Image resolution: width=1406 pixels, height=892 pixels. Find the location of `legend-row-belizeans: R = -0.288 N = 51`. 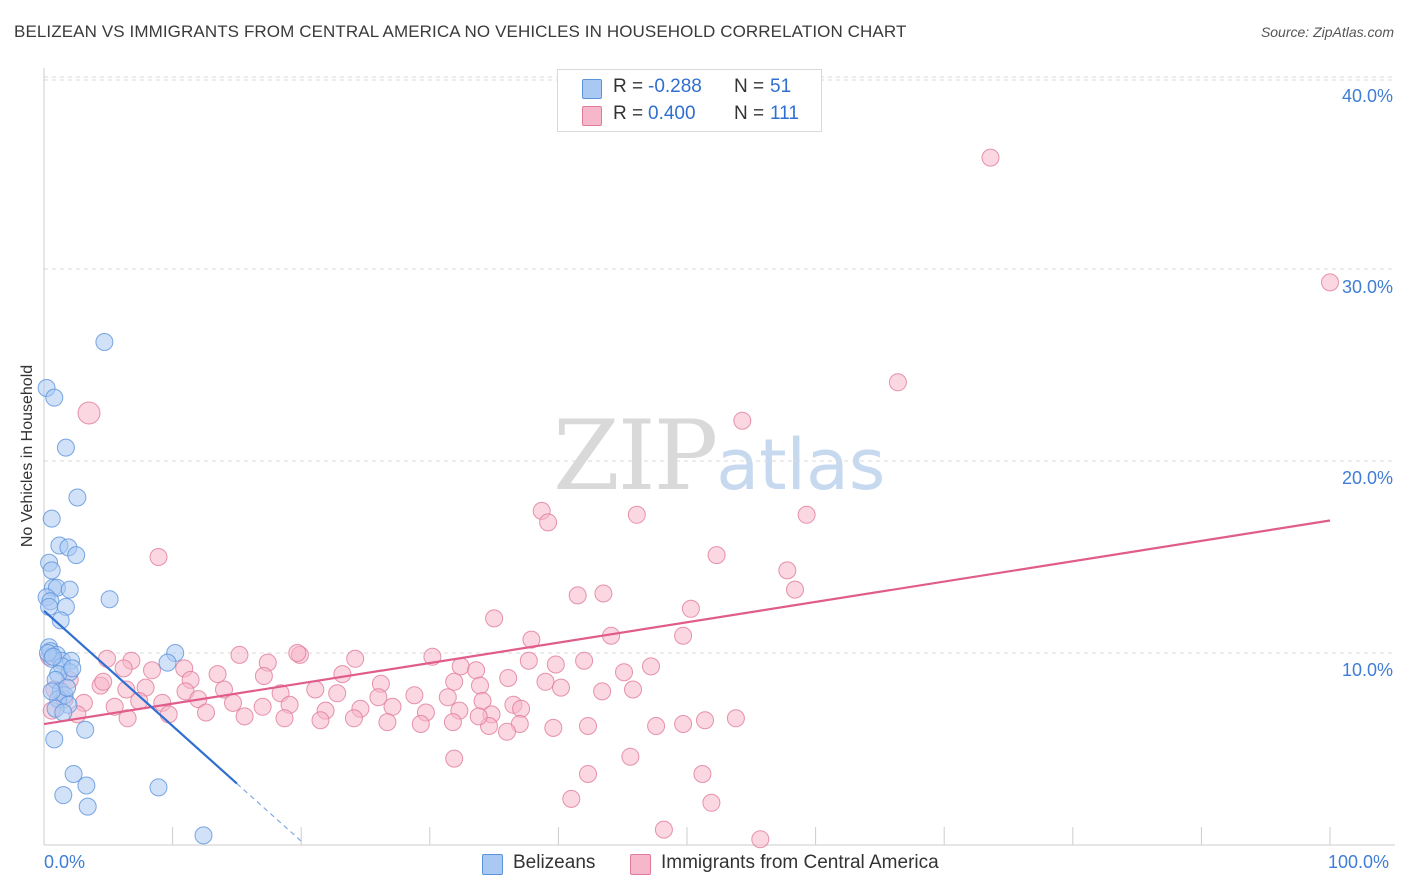

legend-row-belizeans: R = -0.288 N = 51 is located at coordinates (689, 87).